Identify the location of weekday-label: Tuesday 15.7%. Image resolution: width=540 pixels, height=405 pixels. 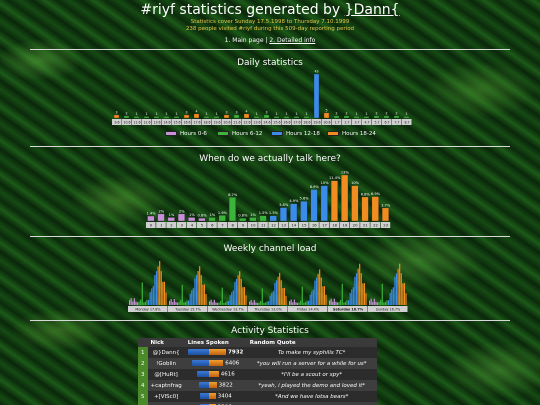
(187, 310).